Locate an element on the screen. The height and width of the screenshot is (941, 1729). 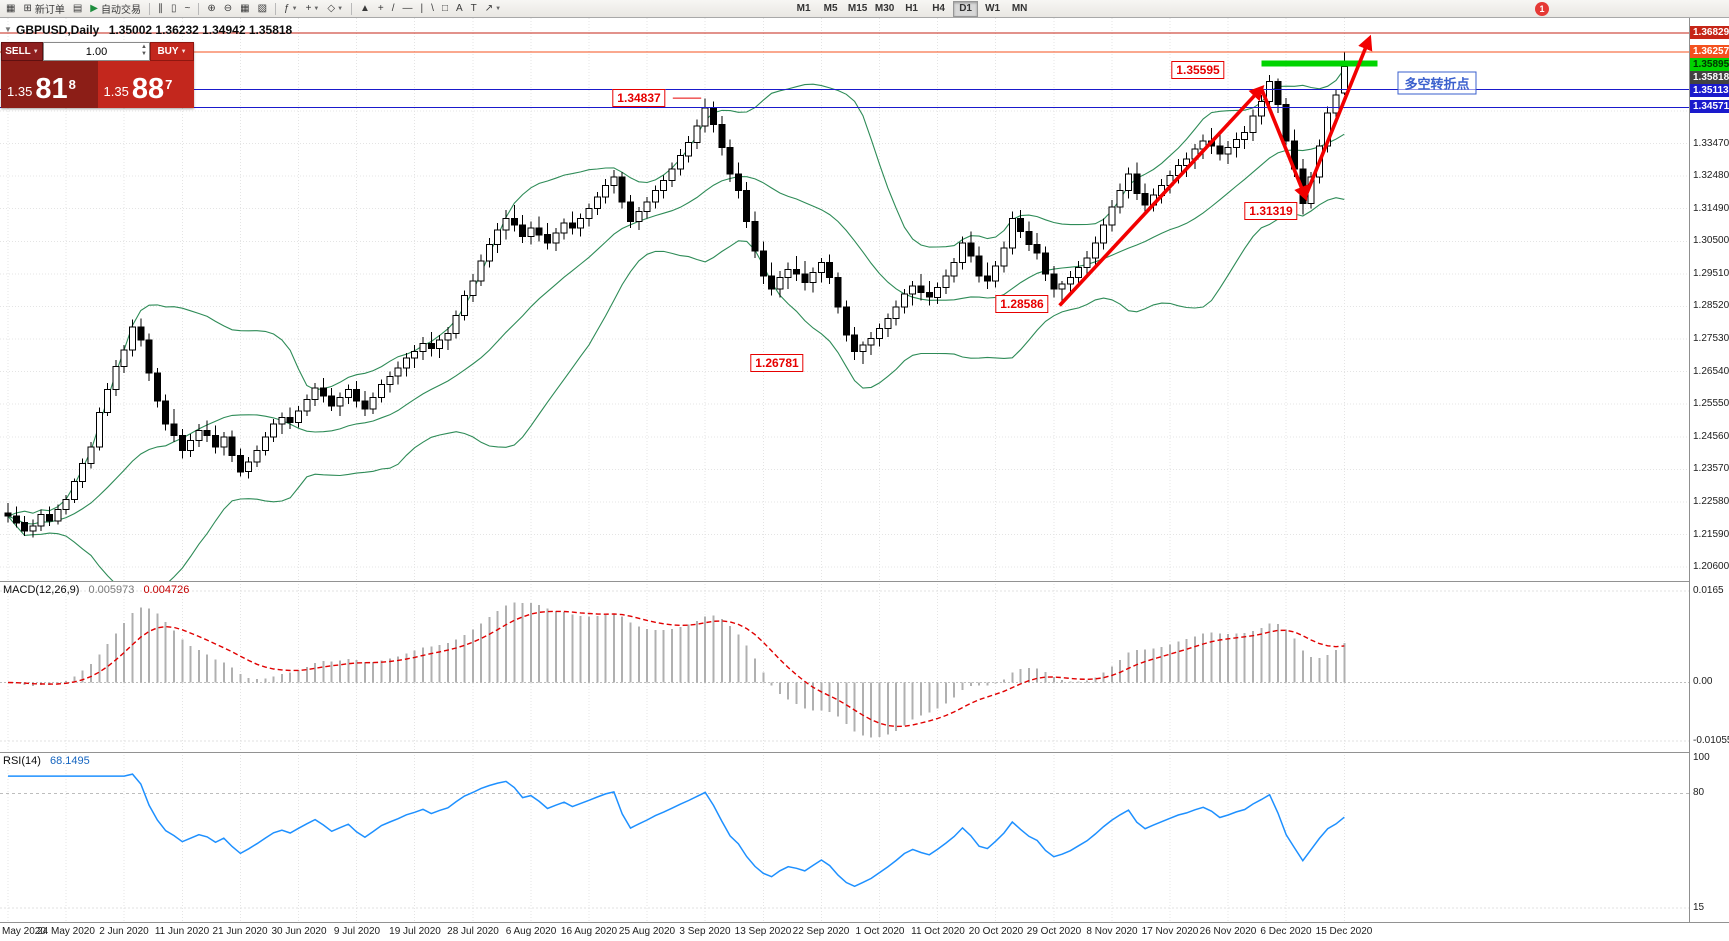
sell-button-label: SELL is located at coordinates (18, 51).